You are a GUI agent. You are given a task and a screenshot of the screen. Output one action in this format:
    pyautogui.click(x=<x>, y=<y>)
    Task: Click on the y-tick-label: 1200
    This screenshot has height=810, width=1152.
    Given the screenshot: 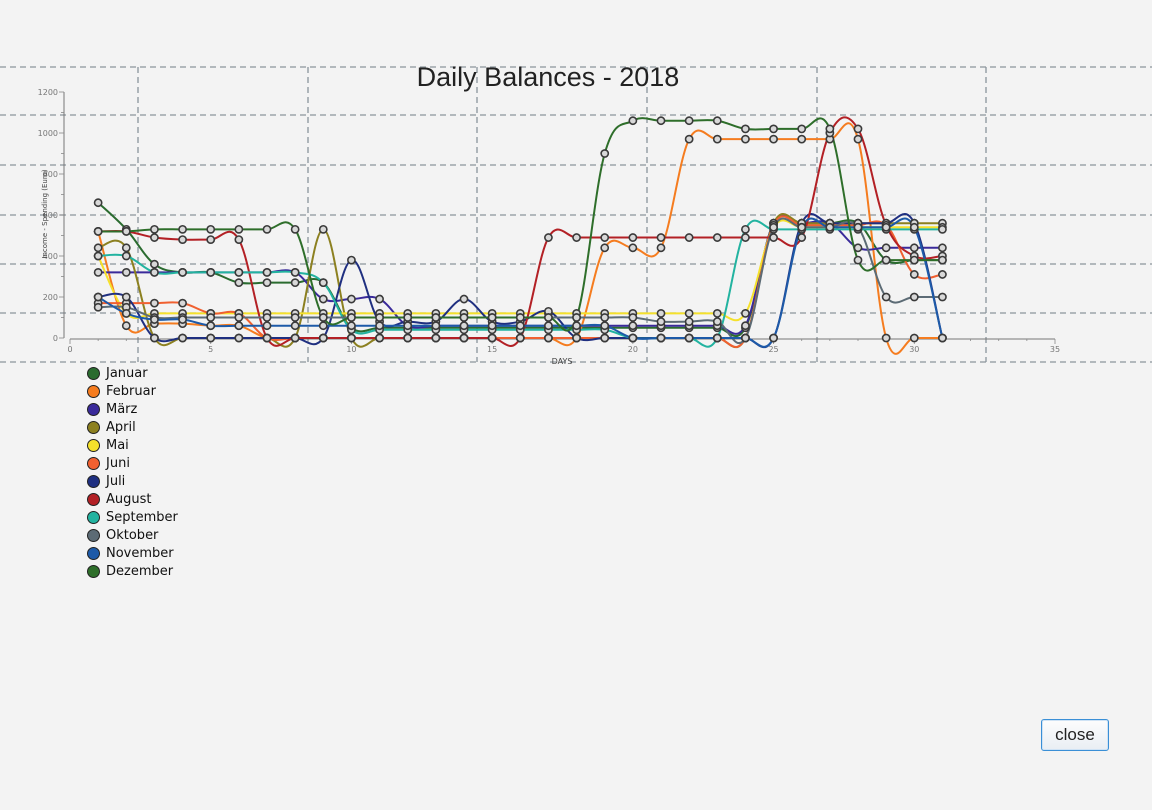 What is the action you would take?
    pyautogui.click(x=48, y=92)
    